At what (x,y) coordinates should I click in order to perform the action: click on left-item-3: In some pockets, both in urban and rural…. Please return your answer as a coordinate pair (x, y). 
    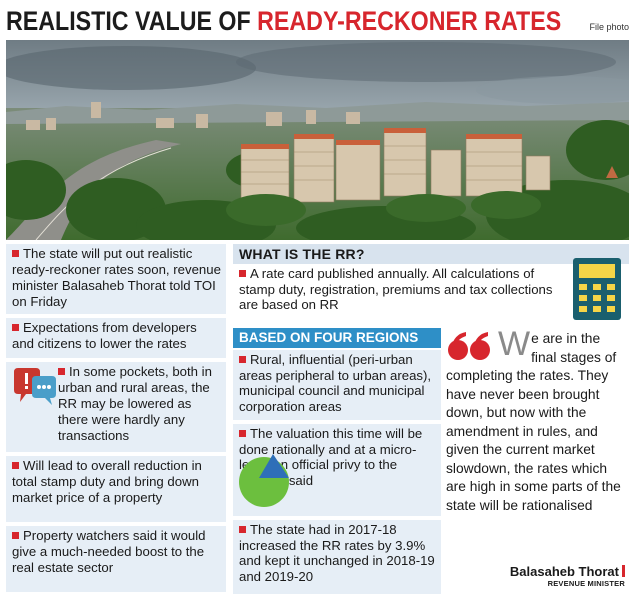
    Looking at the image, I should click on (116, 407).